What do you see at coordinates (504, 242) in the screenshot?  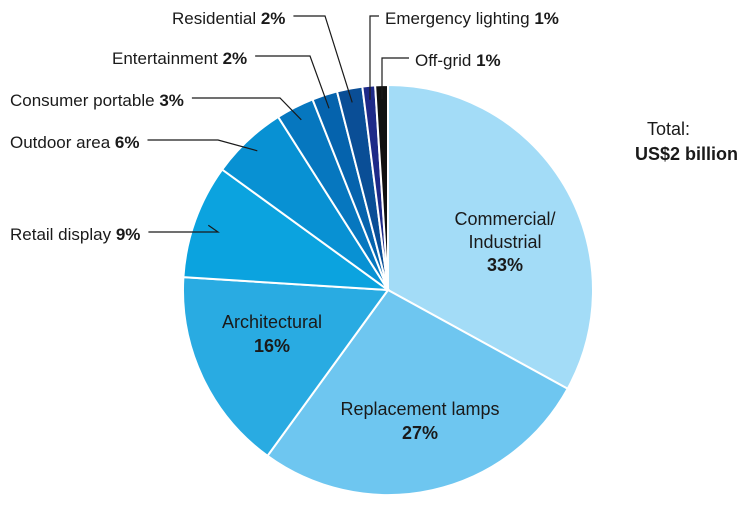 I see `slice-label-commercial-industrial: Industrial` at bounding box center [504, 242].